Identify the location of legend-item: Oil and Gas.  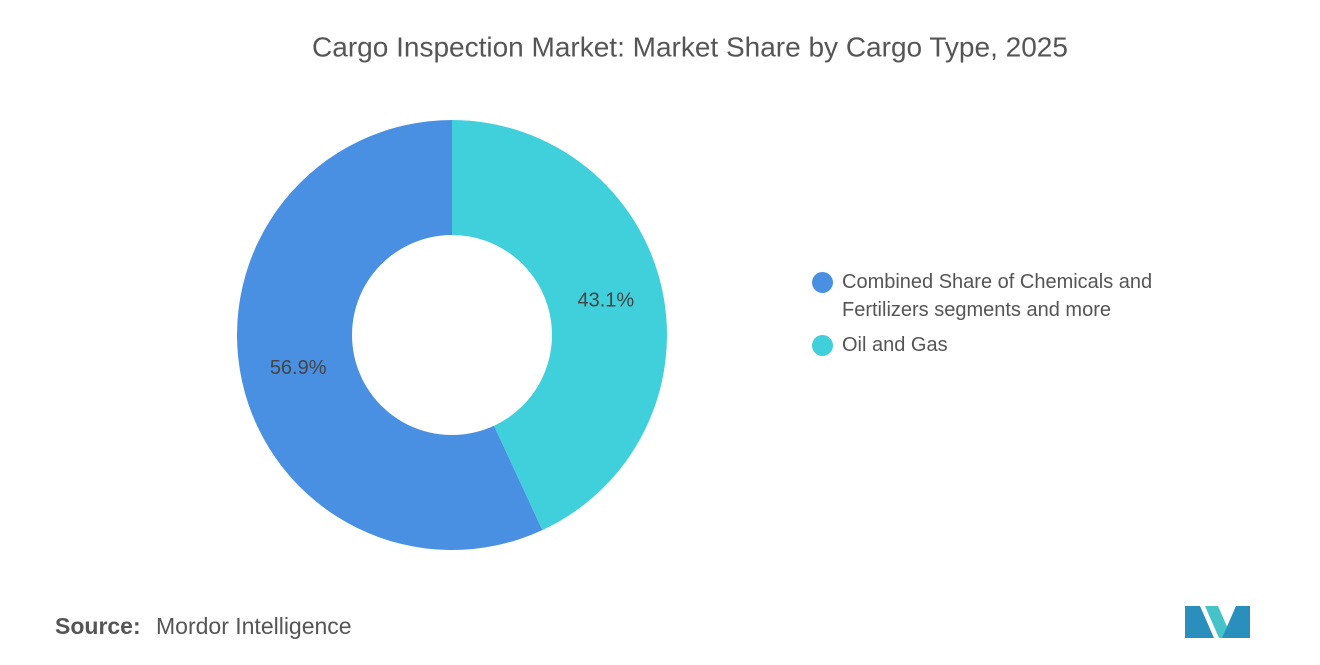
(1007, 345).